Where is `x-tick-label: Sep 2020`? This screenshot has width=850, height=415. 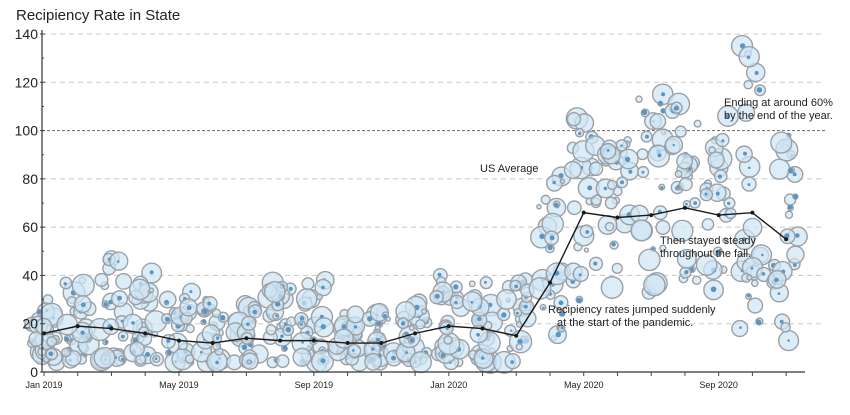 x-tick-label: Sep 2020 is located at coordinates (718, 385).